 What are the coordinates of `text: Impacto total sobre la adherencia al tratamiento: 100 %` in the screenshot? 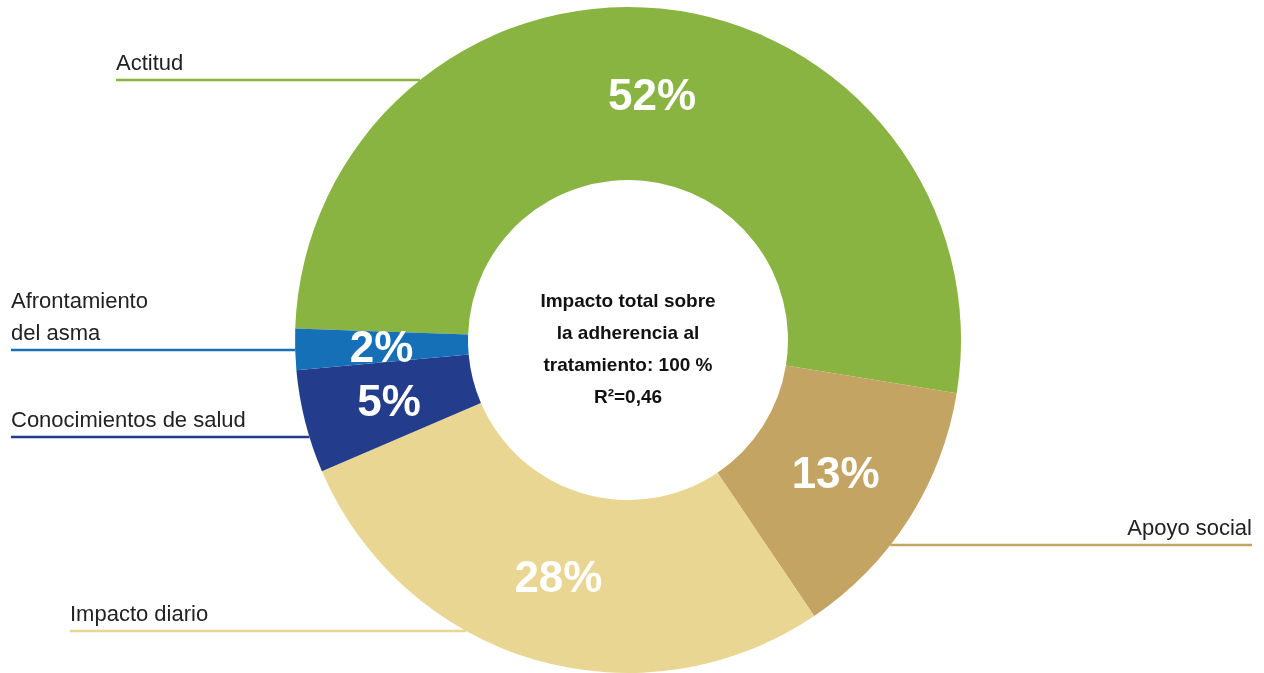 It's located at (628, 332).